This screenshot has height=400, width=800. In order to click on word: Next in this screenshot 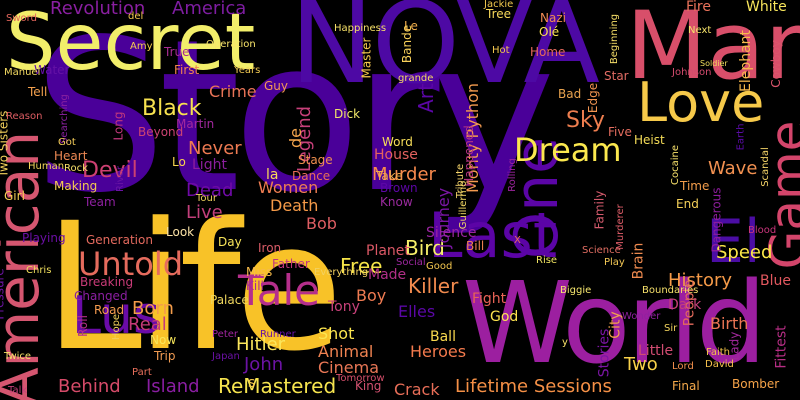, I will do `click(700, 30)`.